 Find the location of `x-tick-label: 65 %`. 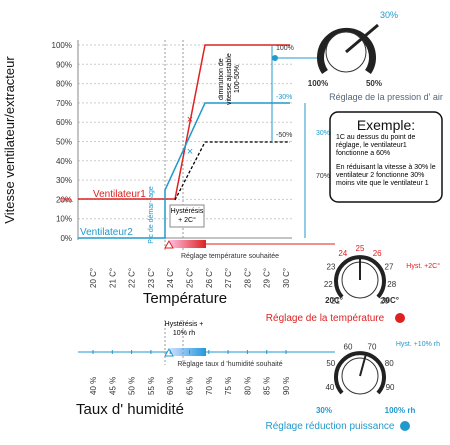

x-tick-label: 65 % is located at coordinates (190, 386).